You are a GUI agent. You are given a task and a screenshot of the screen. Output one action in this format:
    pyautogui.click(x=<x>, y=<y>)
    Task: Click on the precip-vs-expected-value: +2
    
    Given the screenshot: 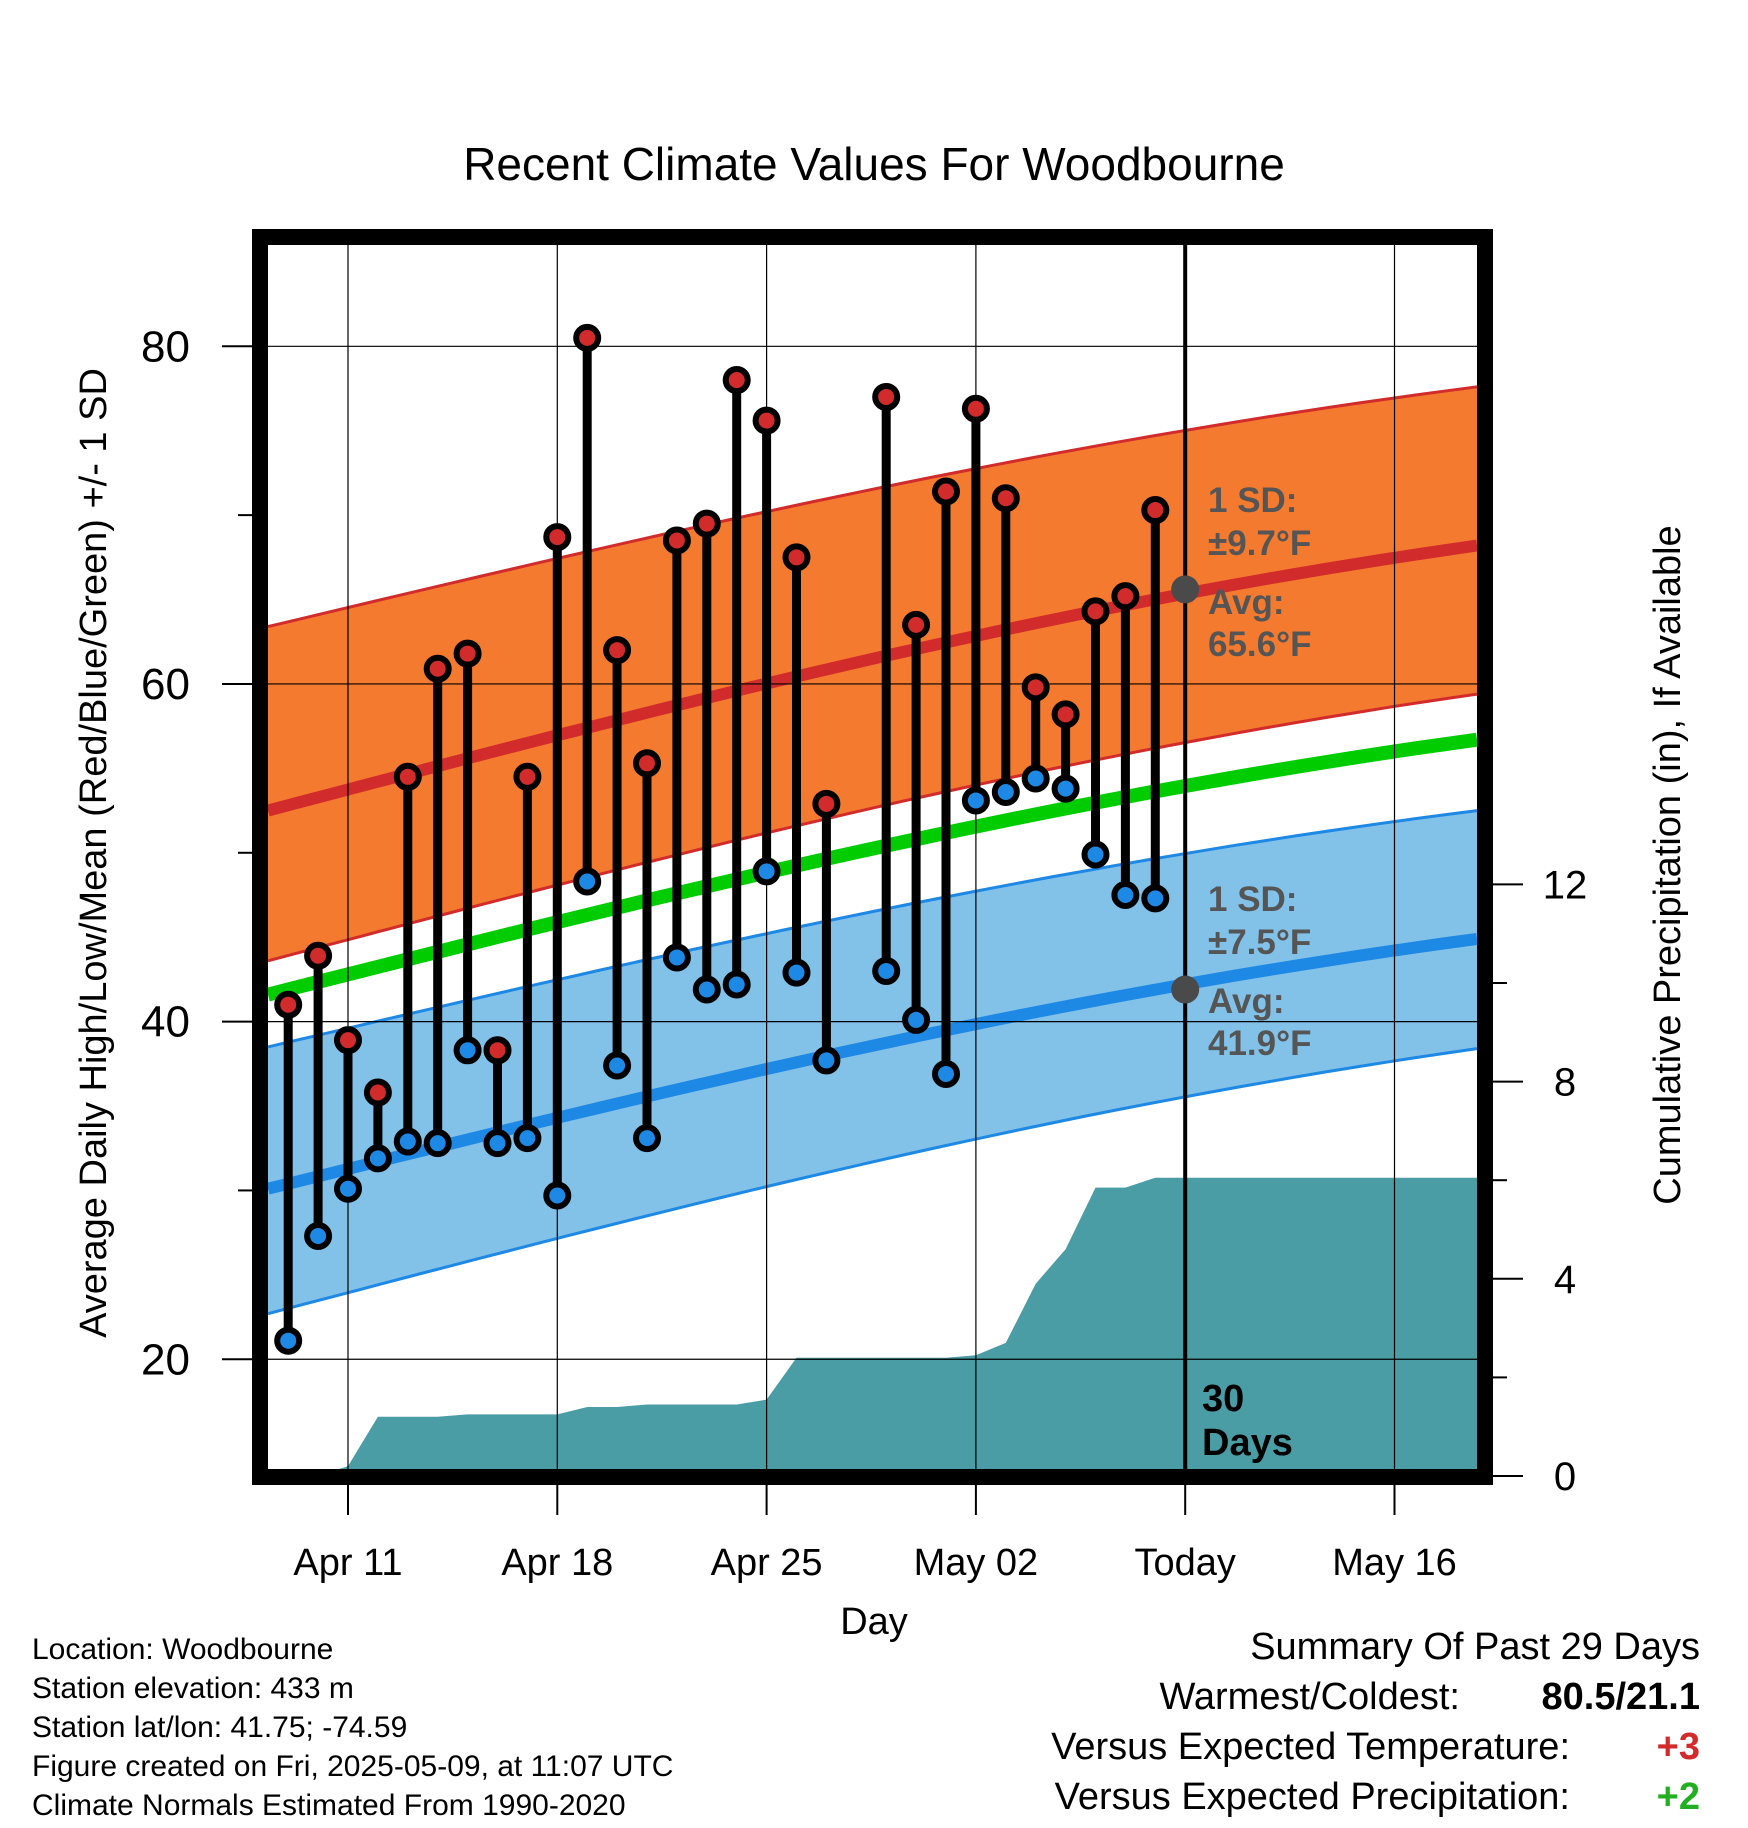 What is the action you would take?
    pyautogui.click(x=1678, y=1797)
    